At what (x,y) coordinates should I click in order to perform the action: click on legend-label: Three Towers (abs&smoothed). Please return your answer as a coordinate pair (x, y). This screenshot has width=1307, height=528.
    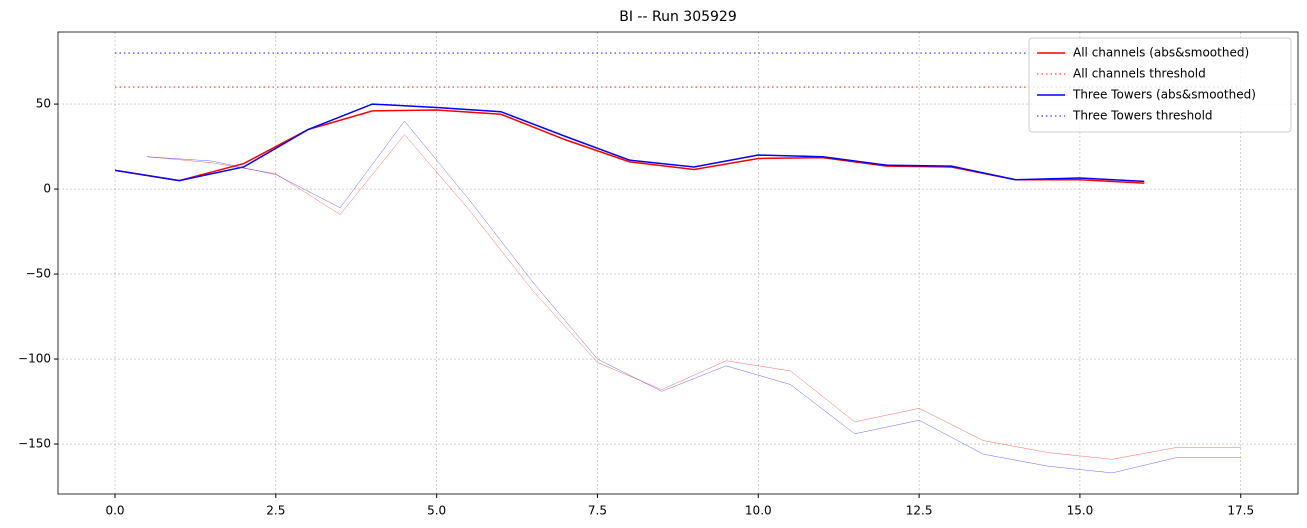
    Looking at the image, I should click on (1164, 95).